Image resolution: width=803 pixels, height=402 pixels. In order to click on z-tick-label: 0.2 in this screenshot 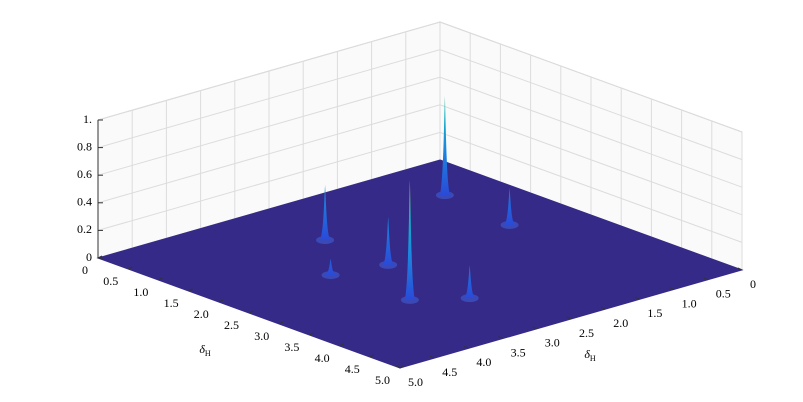, I will do `click(84, 229)`.